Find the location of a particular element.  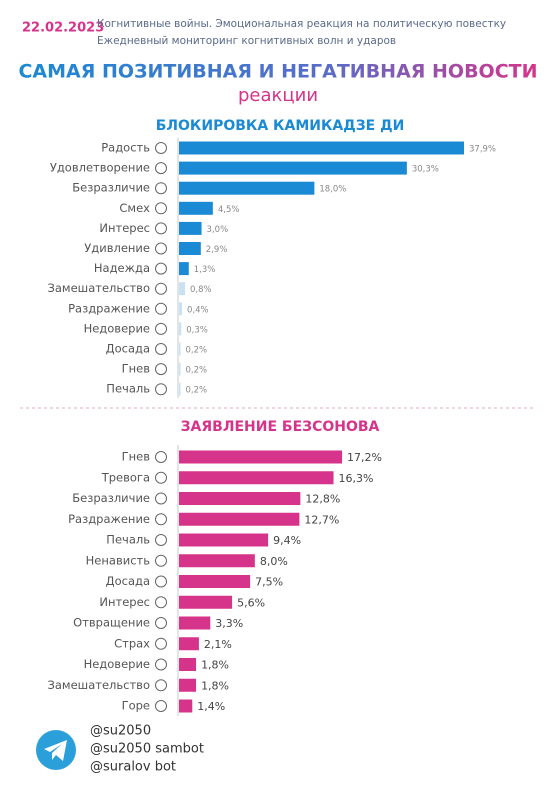

handle: @su2050 sambot is located at coordinates (147, 749).